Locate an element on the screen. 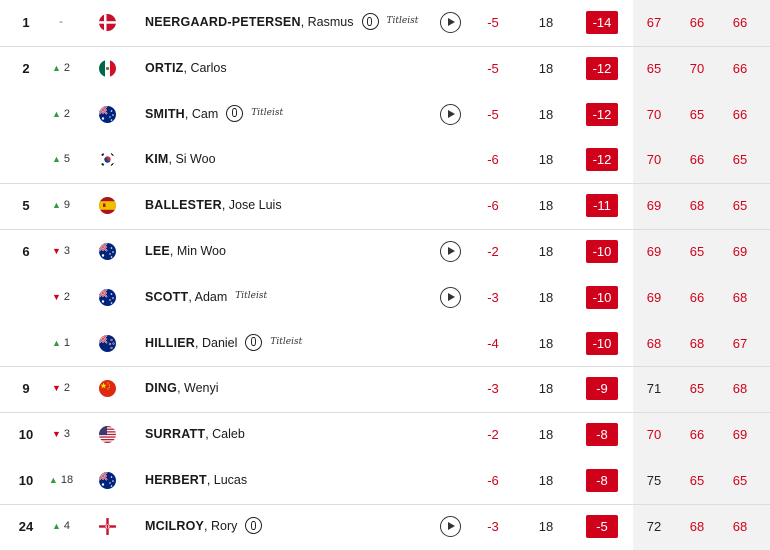 The image size is (770, 550). player-name: MCILROY, Rory is located at coordinates (204, 526).